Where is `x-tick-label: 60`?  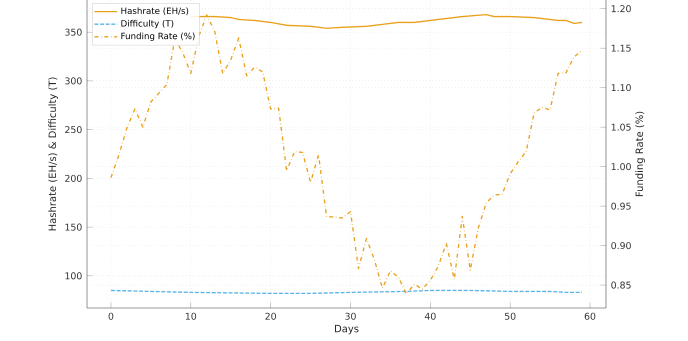
x-tick-label: 60 is located at coordinates (590, 316).